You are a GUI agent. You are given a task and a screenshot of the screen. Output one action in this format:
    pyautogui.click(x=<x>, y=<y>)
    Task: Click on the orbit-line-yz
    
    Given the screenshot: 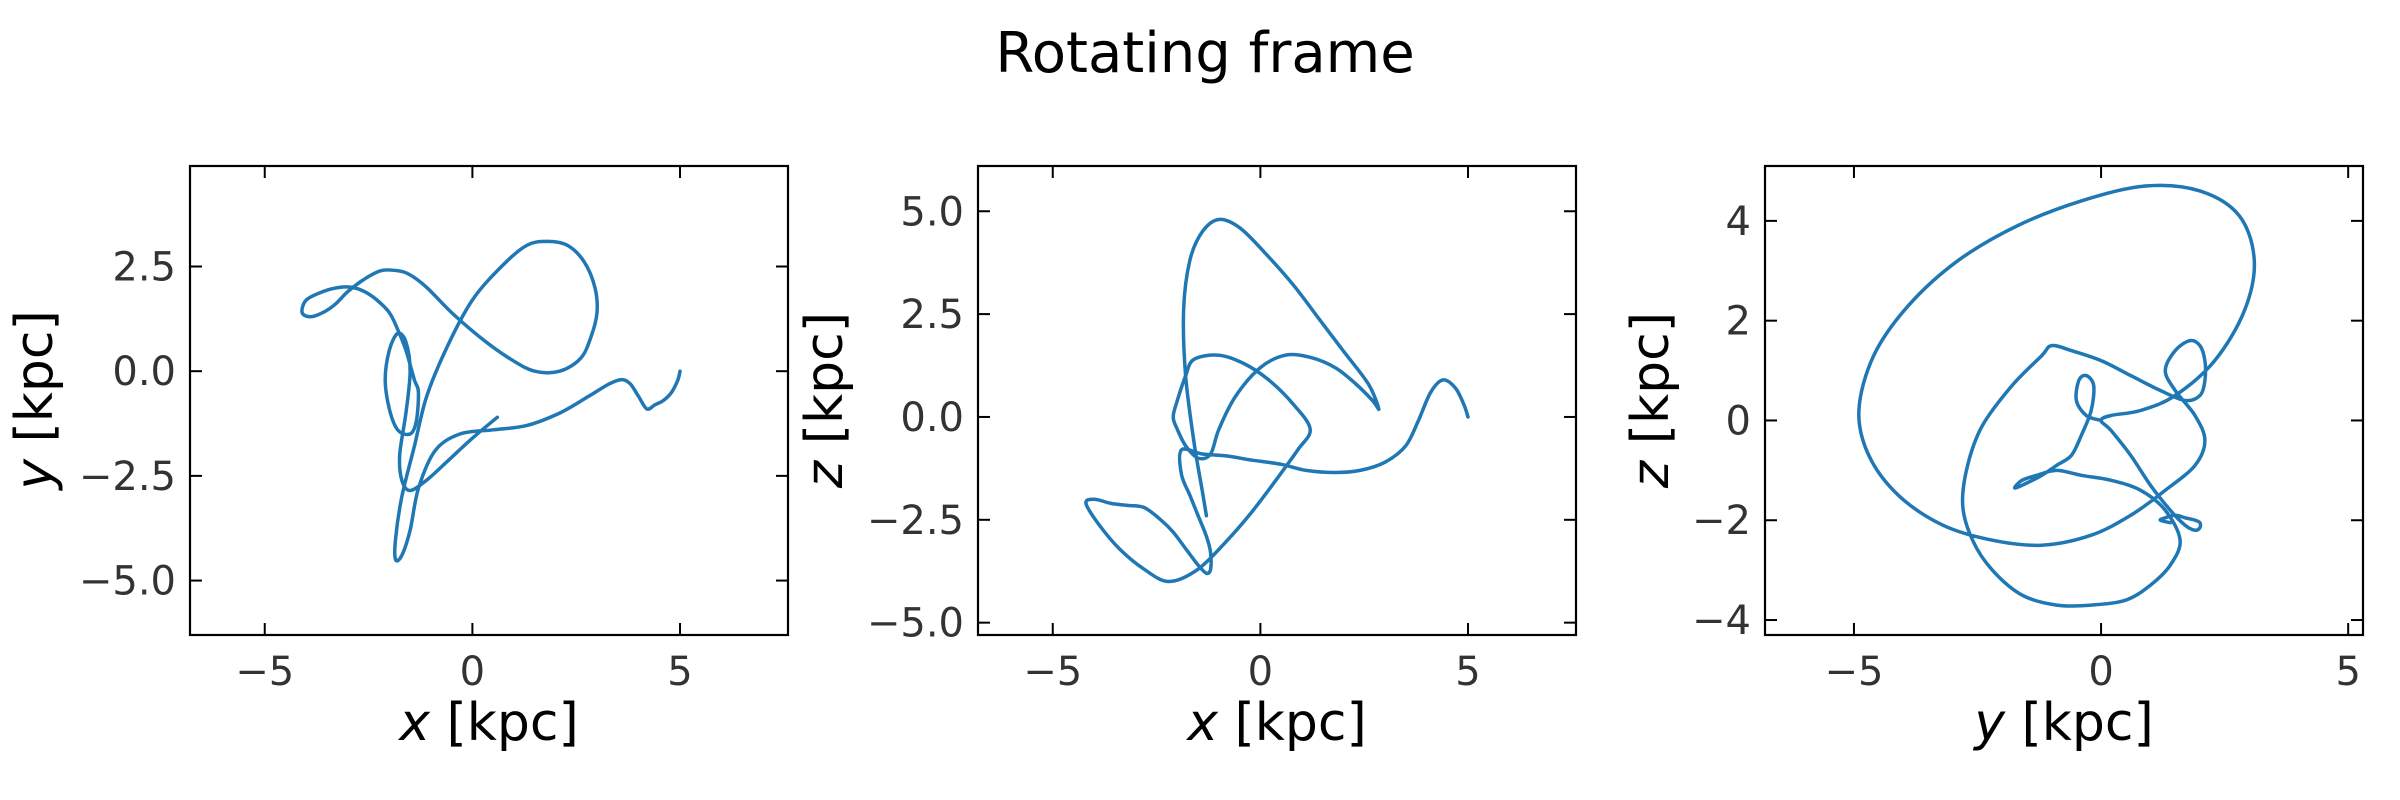 What is the action you would take?
    pyautogui.click(x=2057, y=395)
    